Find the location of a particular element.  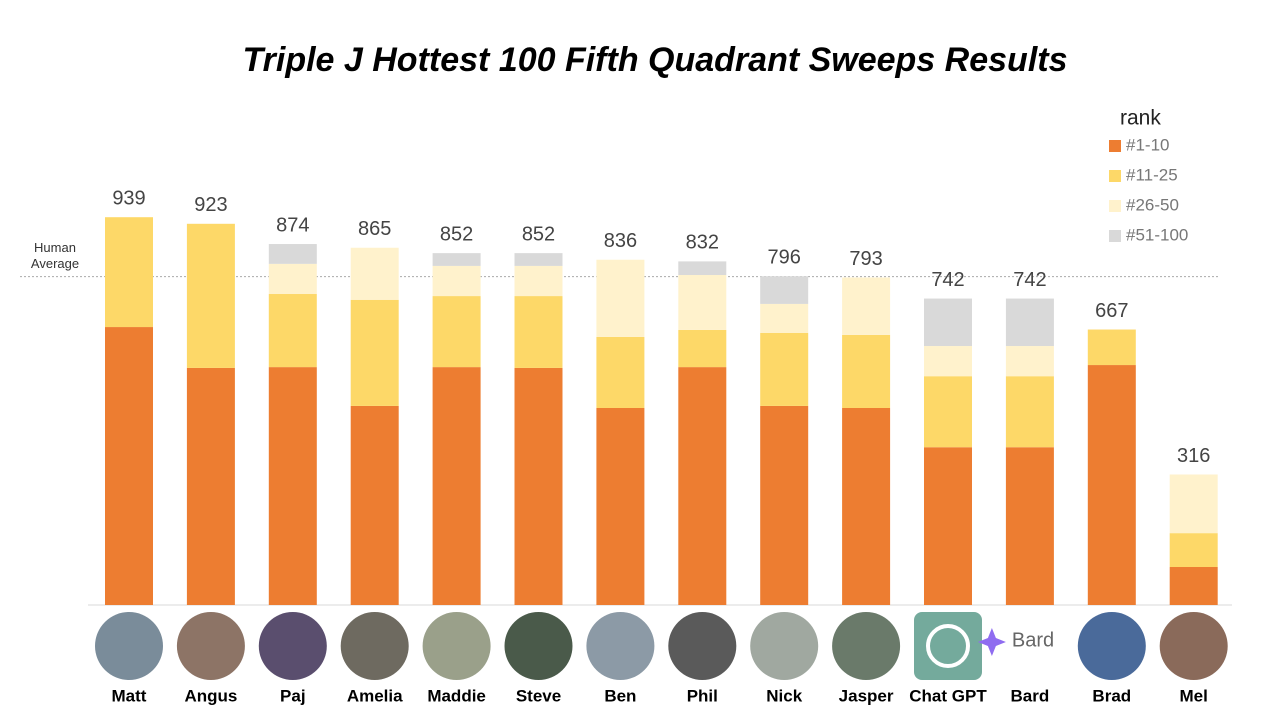

legend-label: #1-10 is located at coordinates (1147, 144).